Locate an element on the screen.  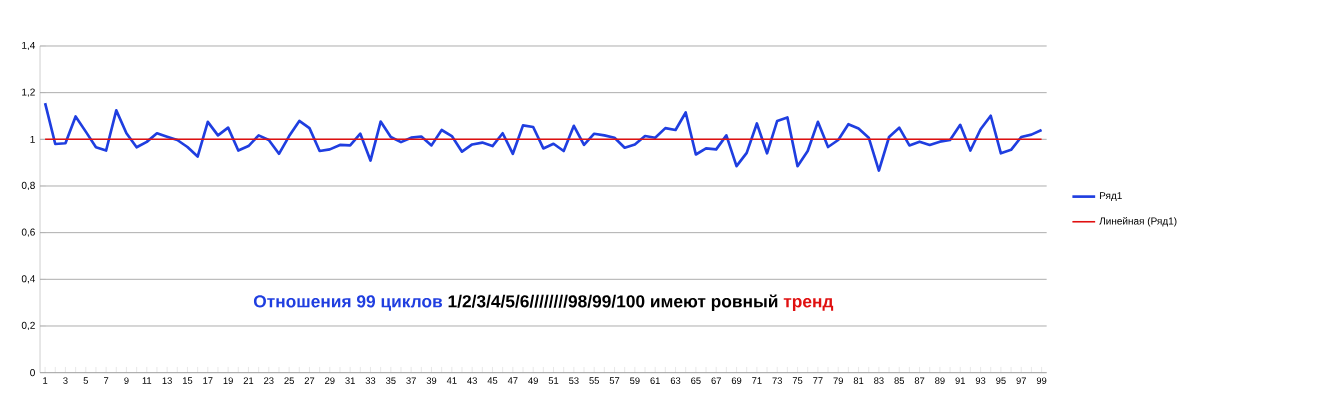
x-tick-label: 81 is located at coordinates (858, 380).